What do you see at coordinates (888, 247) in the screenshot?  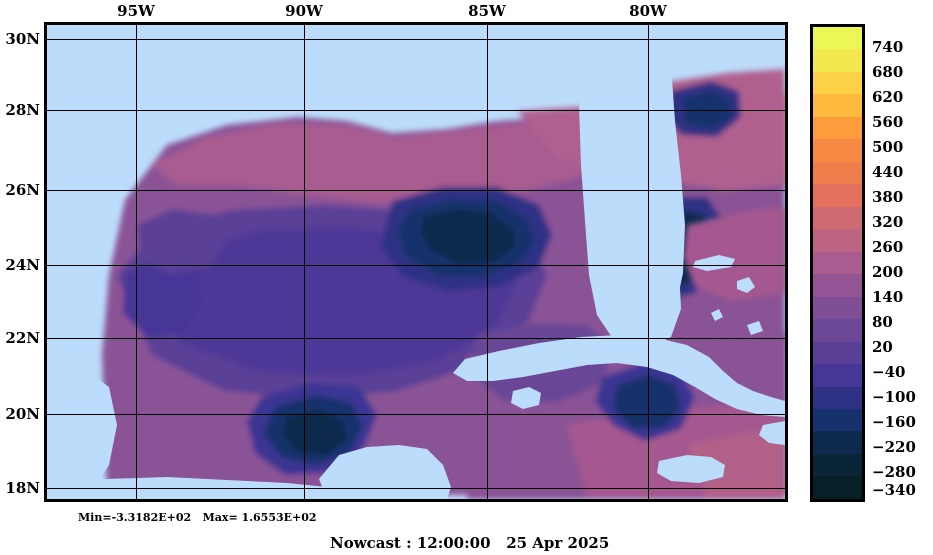 I see `colorbar-tick-8: 260` at bounding box center [888, 247].